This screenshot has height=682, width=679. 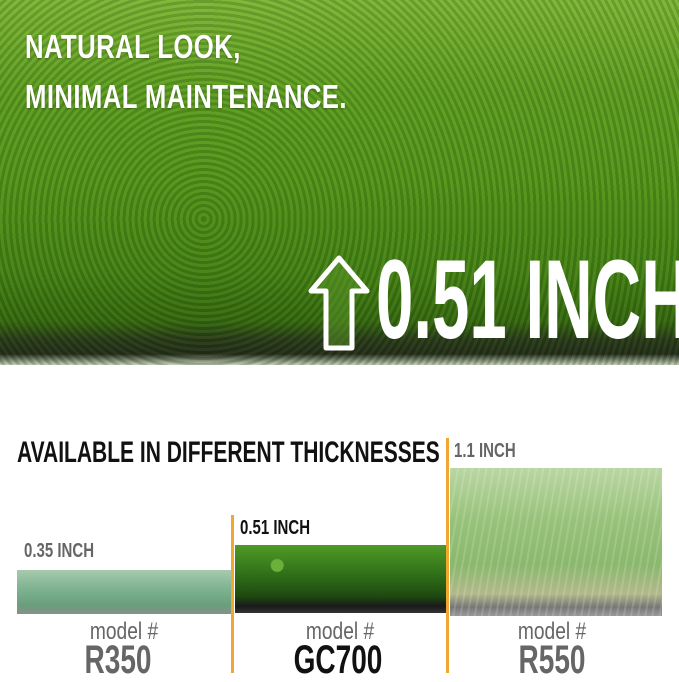 I want to click on comparison-title: AVAILABLE IN DIFFERENT THICKNESSES, so click(x=228, y=452).